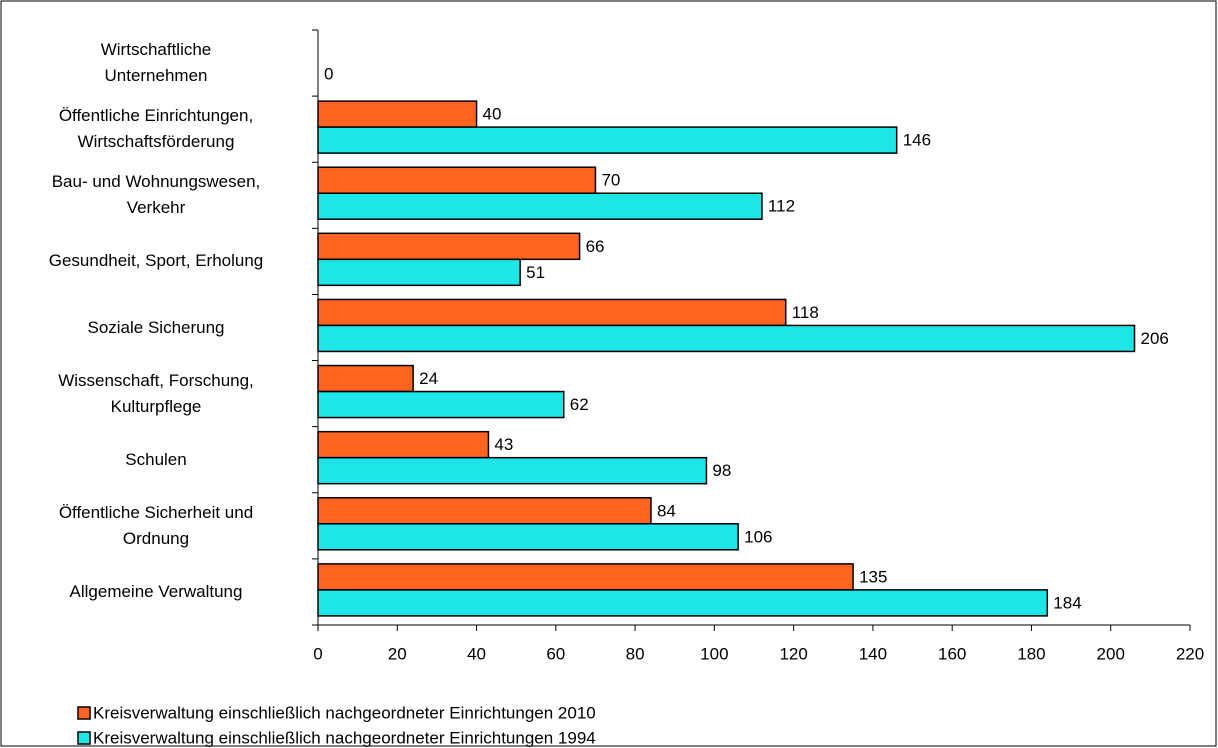 The height and width of the screenshot is (748, 1218). I want to click on x-tick-label: 140, so click(873, 653).